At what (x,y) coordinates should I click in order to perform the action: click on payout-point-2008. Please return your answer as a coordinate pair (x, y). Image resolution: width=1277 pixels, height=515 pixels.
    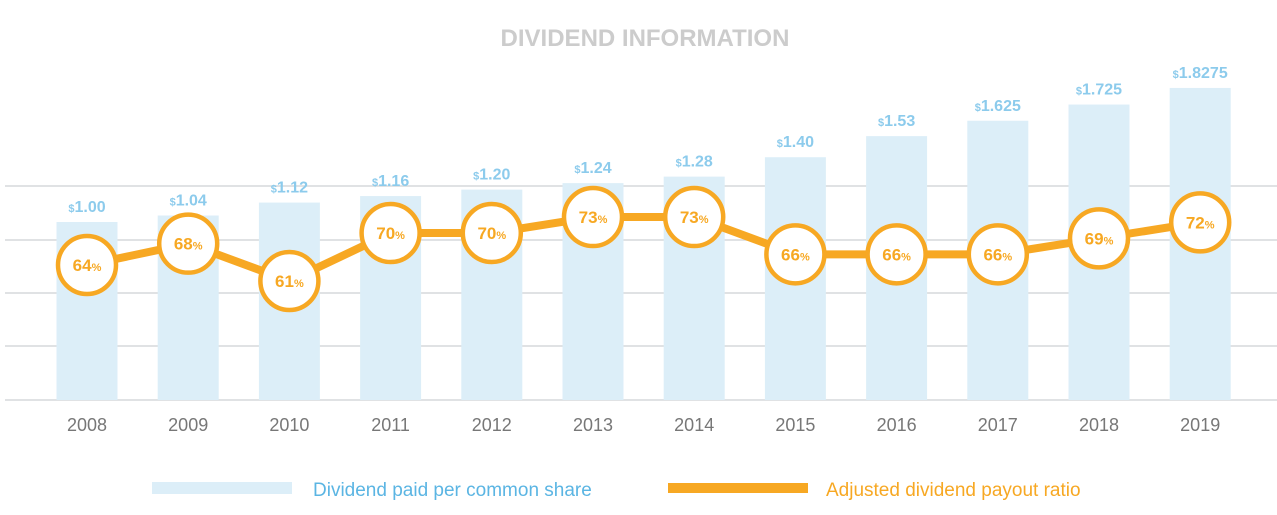
    Looking at the image, I should click on (87, 265).